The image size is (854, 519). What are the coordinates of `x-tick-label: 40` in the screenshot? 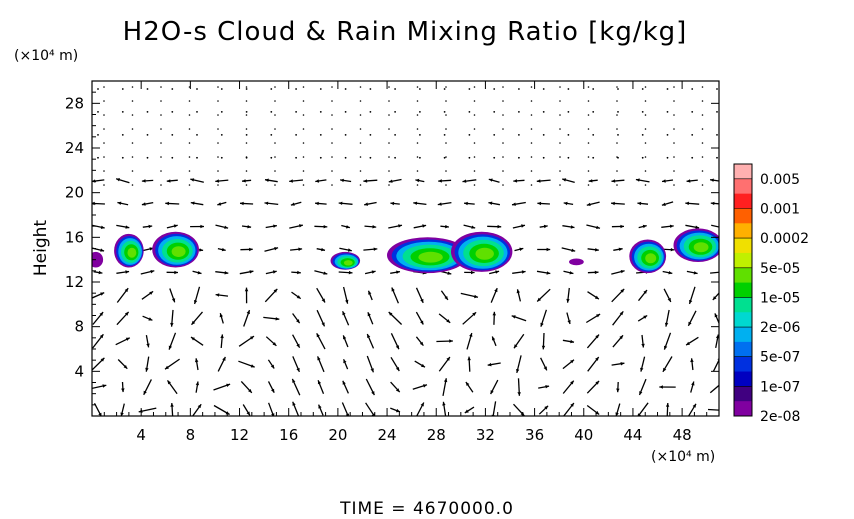 It's located at (583, 435).